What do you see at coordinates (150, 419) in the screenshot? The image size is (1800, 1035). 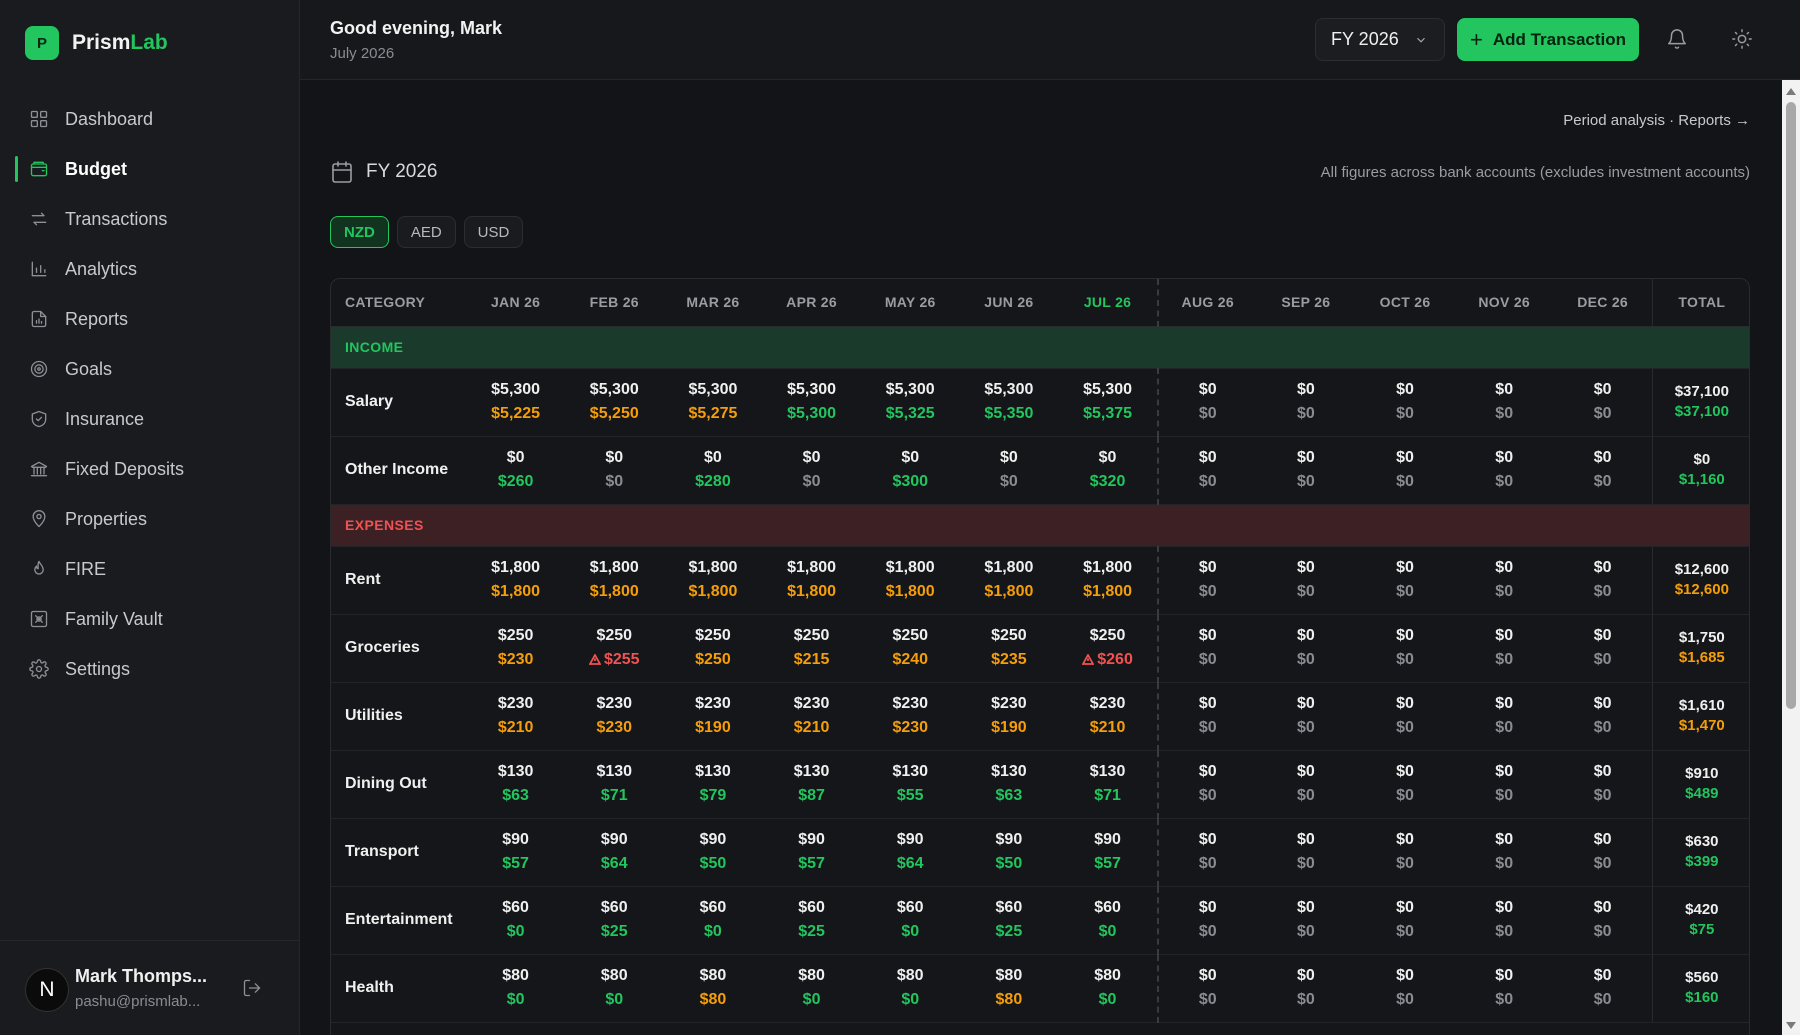 I see `sidebar-item-insurance: Insurance` at bounding box center [150, 419].